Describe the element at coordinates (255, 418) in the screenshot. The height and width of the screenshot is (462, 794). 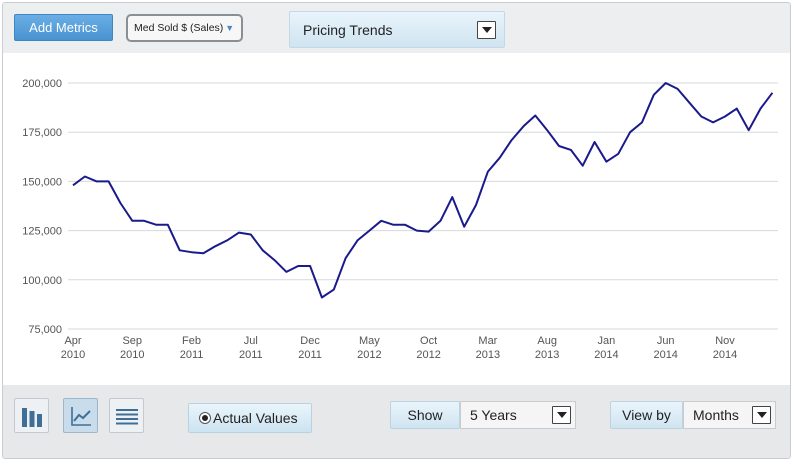
I see `actual-values-label: Actual Values` at that location.